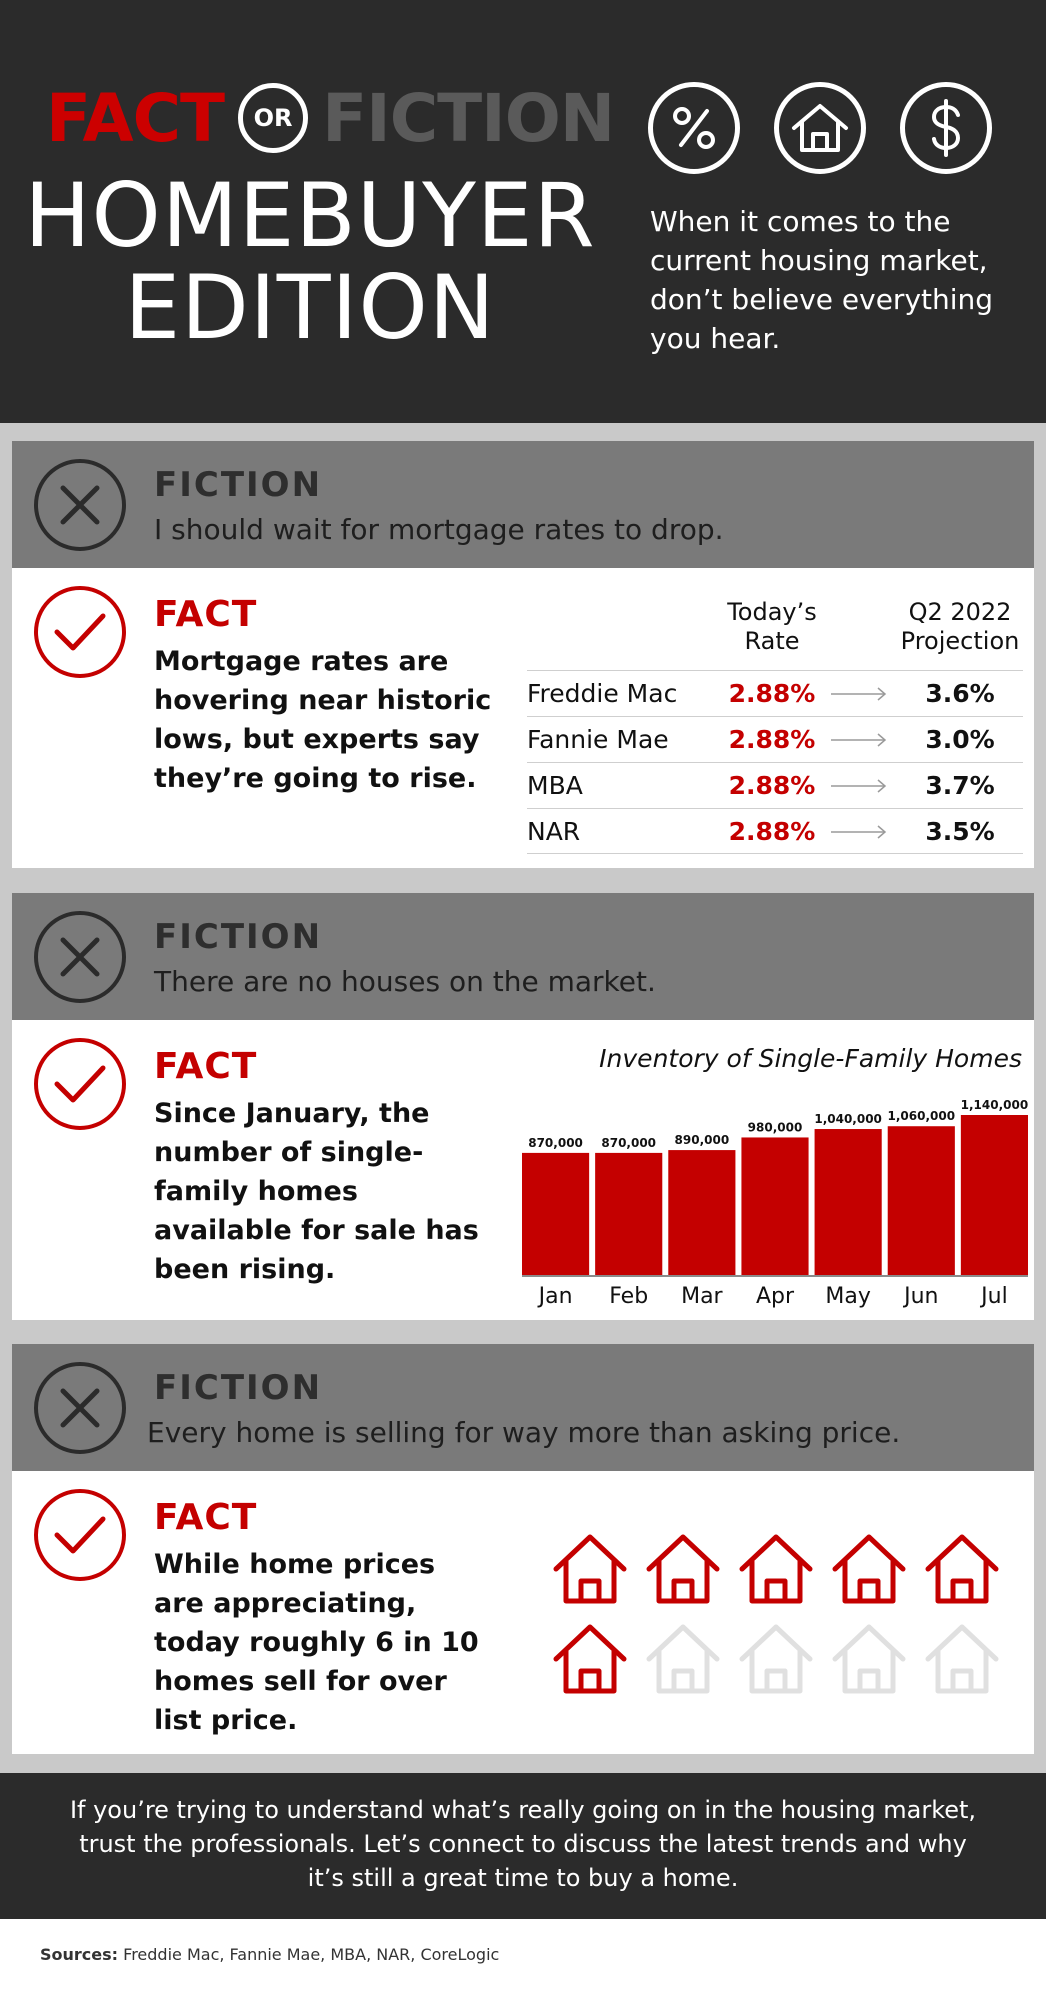 Image resolution: width=1046 pixels, height=1998 pixels. I want to click on fact-word: FACT, so click(135, 118).